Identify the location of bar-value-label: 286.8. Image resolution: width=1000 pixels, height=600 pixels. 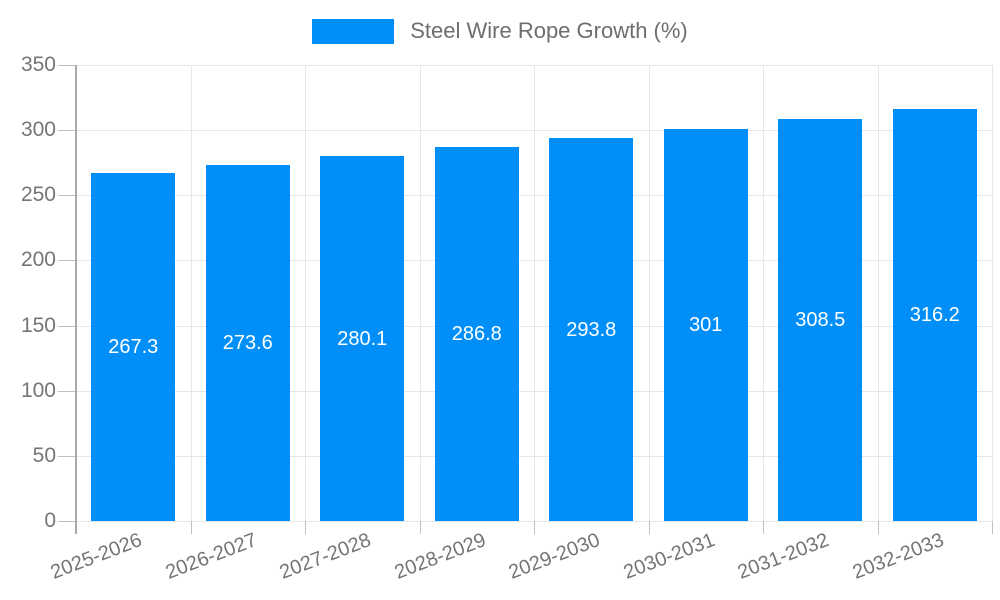
(476, 334).